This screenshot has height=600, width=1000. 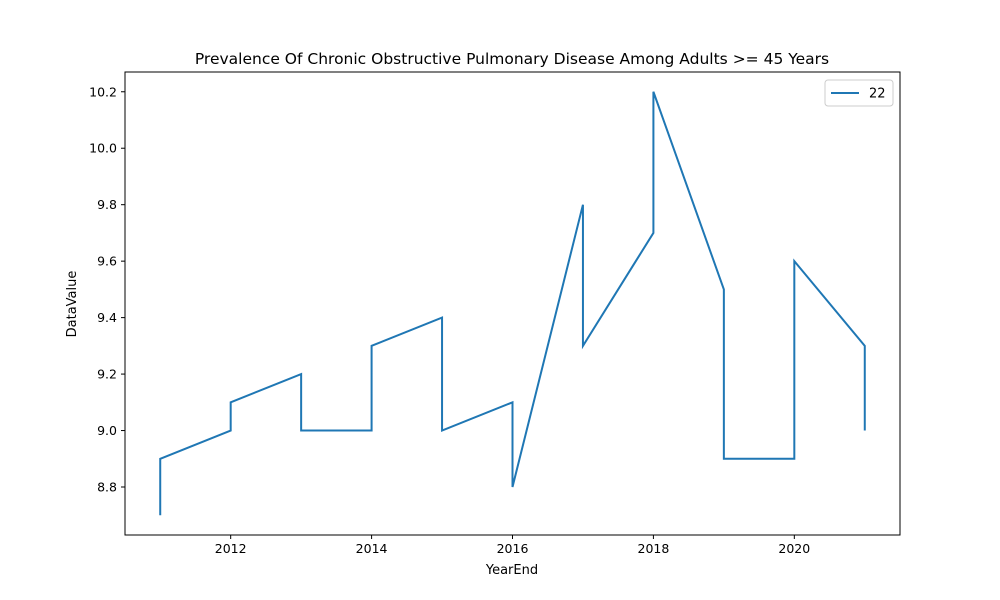 I want to click on y-axis-title: DataValue, so click(x=72, y=304).